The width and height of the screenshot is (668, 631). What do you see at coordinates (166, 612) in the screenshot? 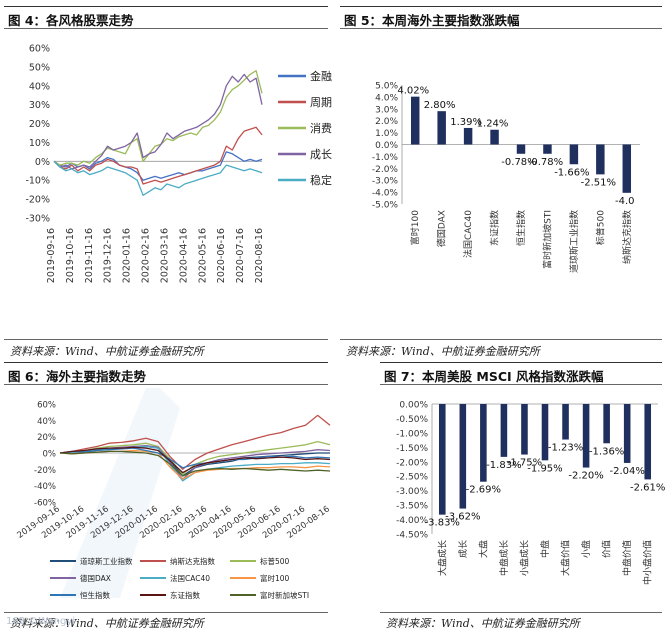
I see `fig6-source-rule` at bounding box center [166, 612].